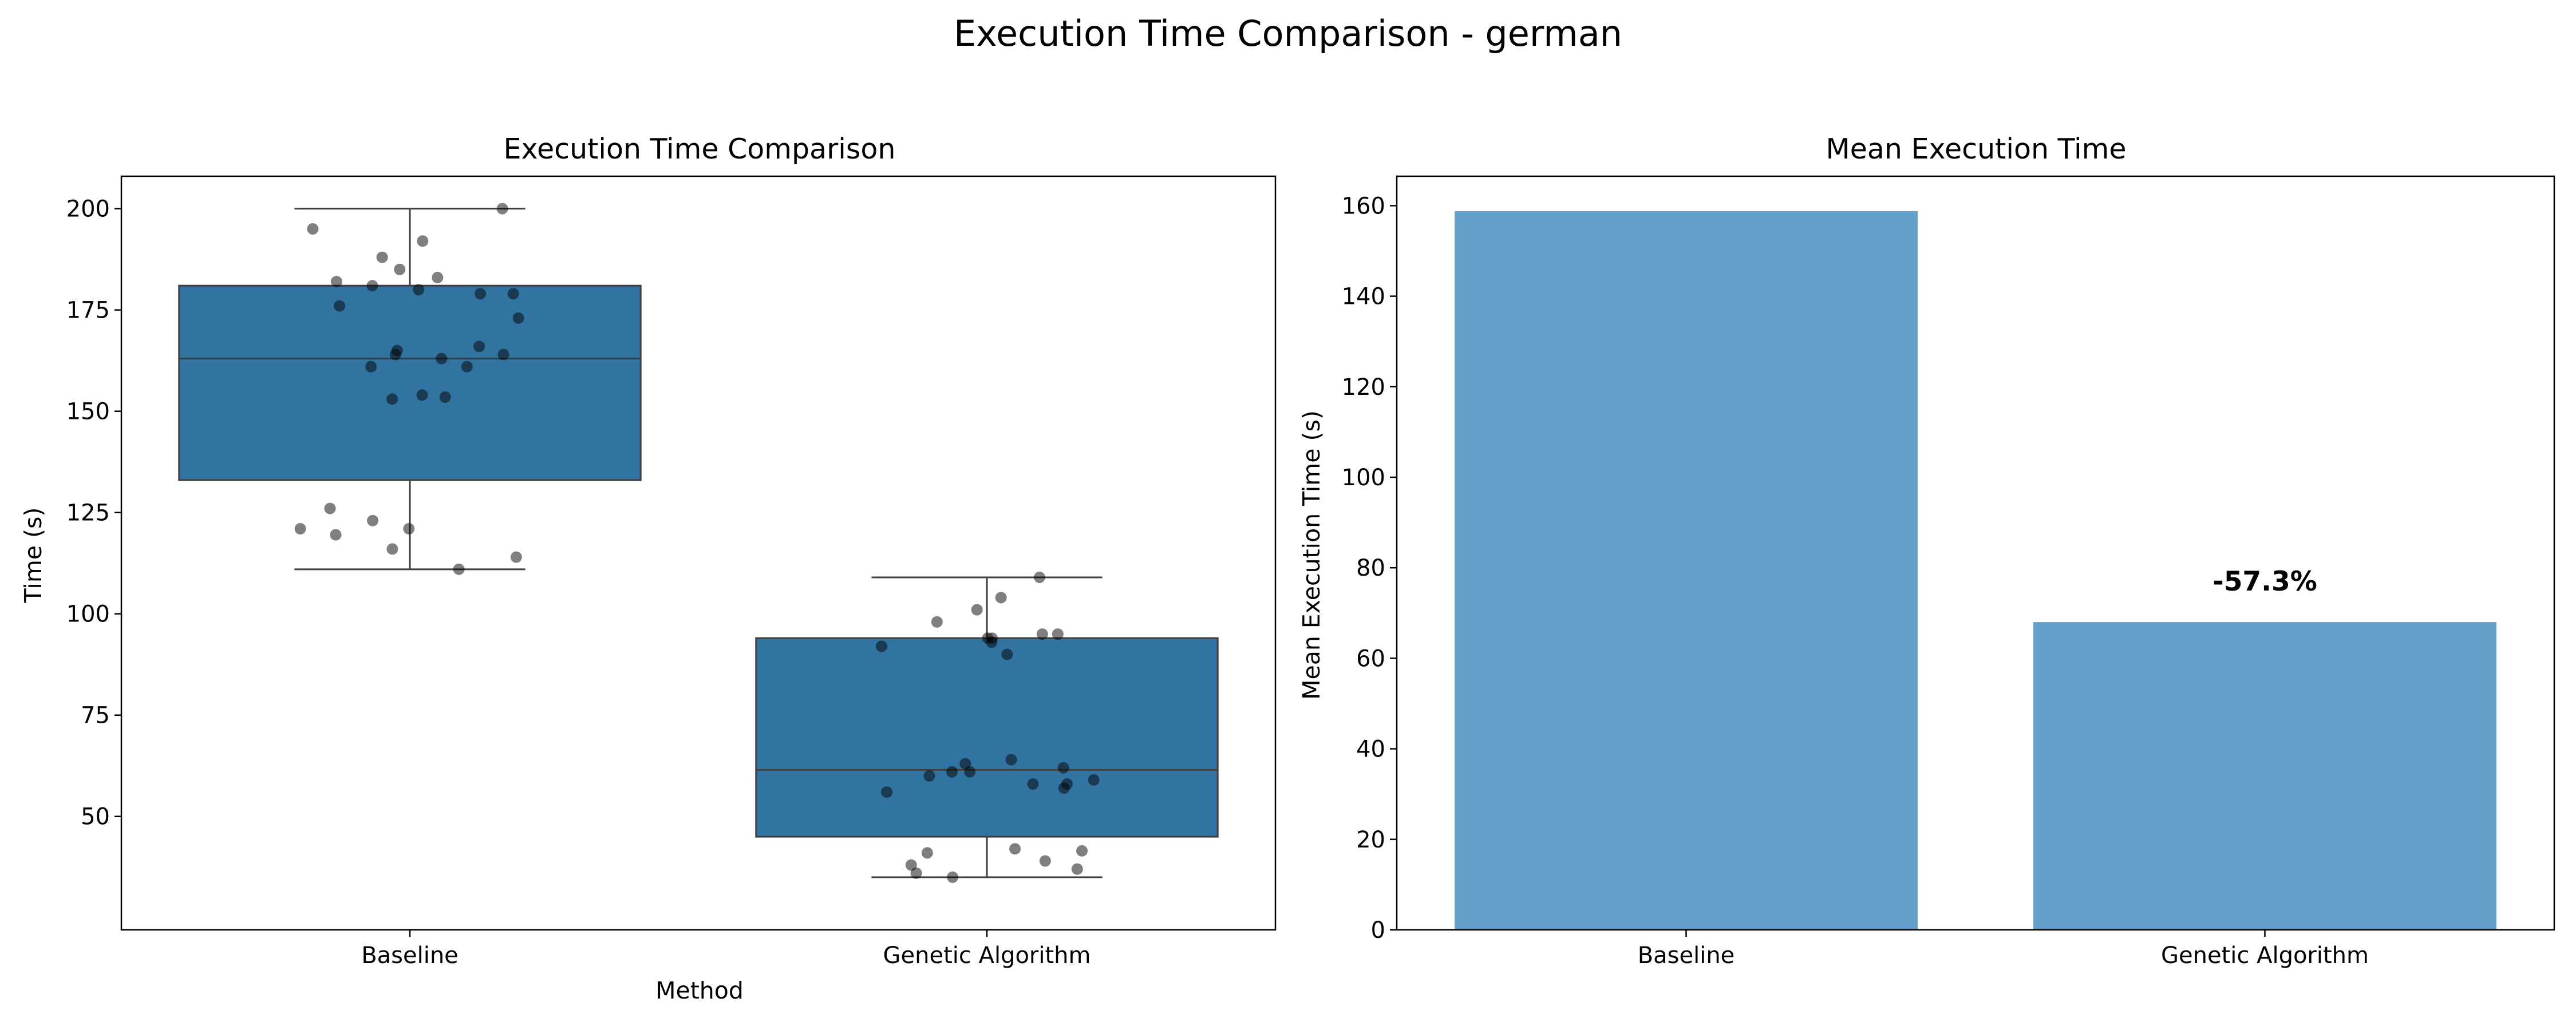 Image resolution: width=2576 pixels, height=1030 pixels. Describe the element at coordinates (2264, 581) in the screenshot. I see `bar-annotation: -57.3%` at that location.